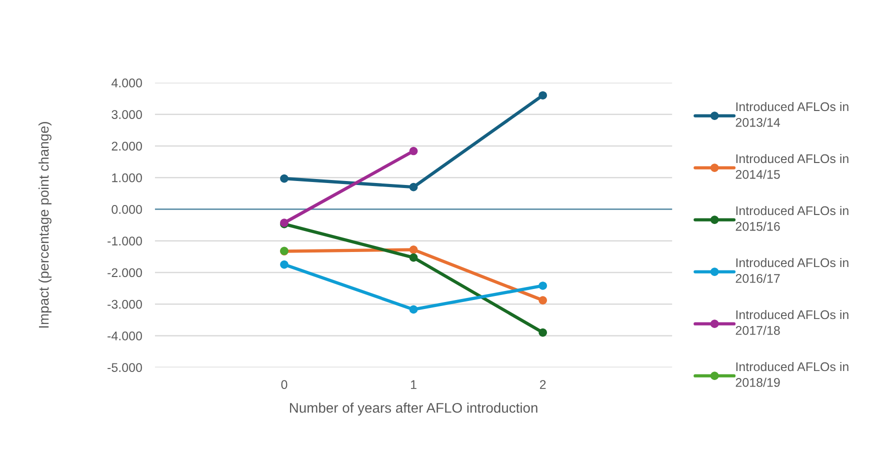  Describe the element at coordinates (792, 374) in the screenshot. I see `legend-label: Introduced AFLOs in 2018/19` at that location.